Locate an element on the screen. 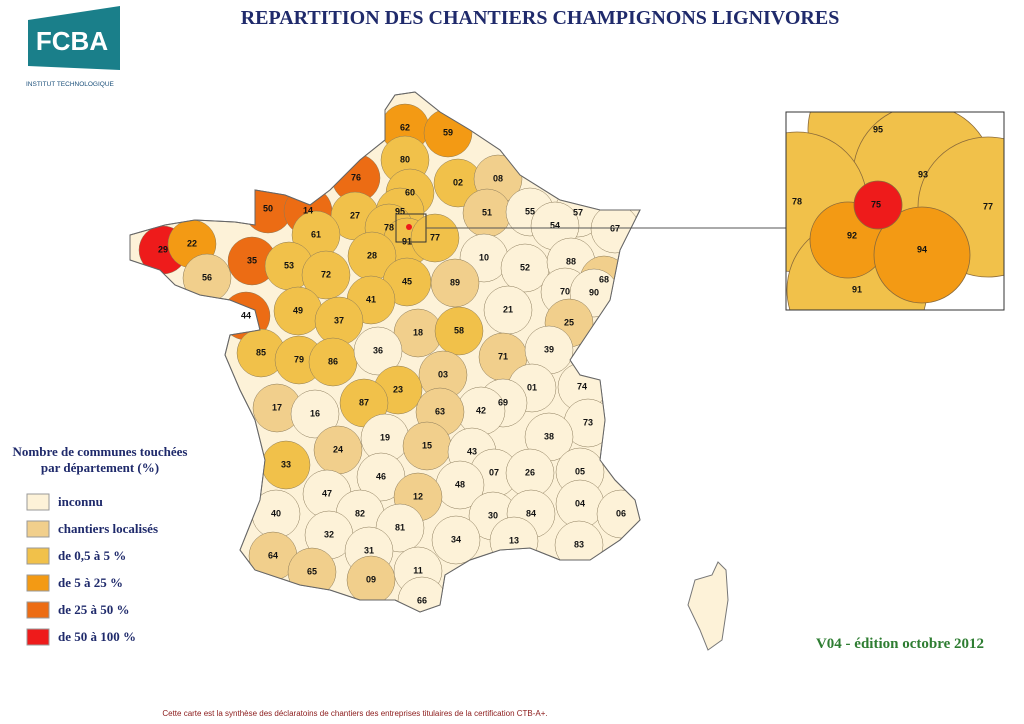 The height and width of the screenshot is (724, 1024). department-label: 12 is located at coordinates (418, 496).